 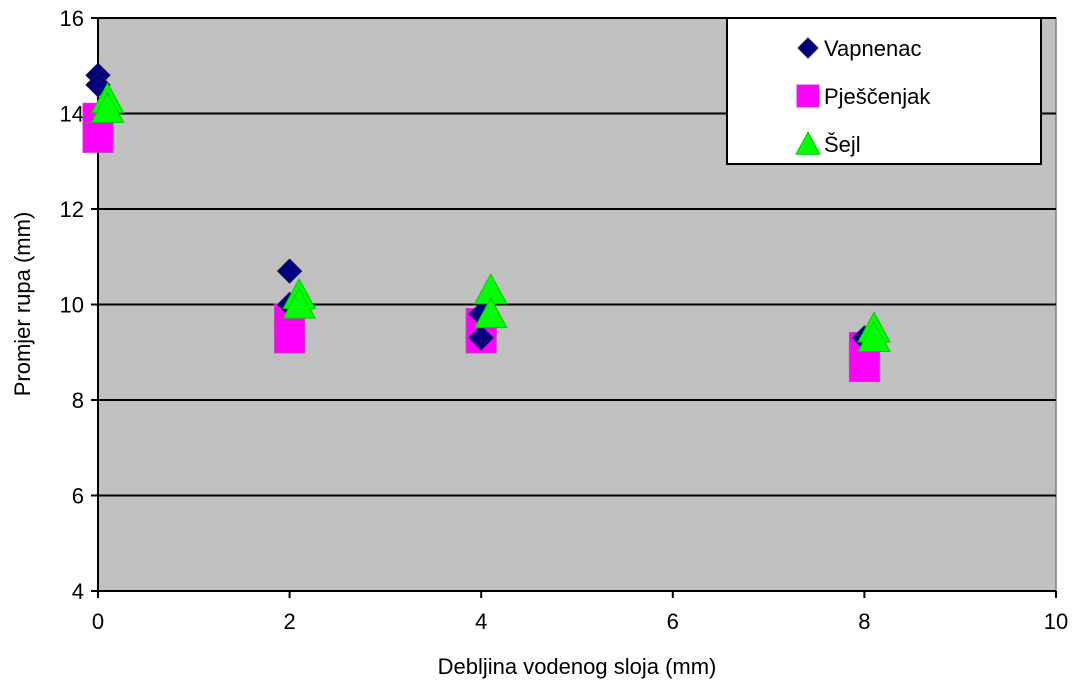 I want to click on legend-label: Pješčenjak, so click(x=877, y=96).